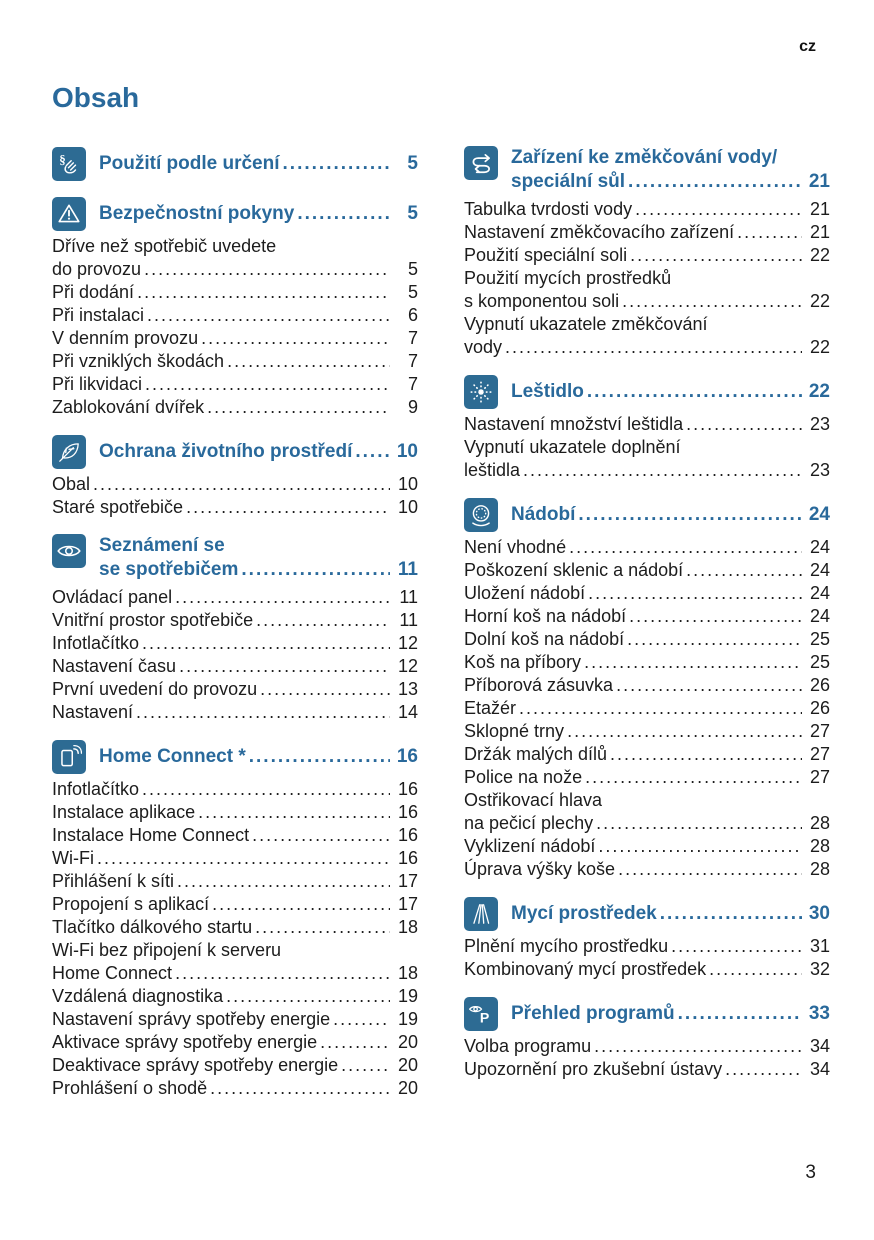 The image size is (874, 1240). What do you see at coordinates (162, 545) in the screenshot?
I see `section-title-line: Seznámení se` at bounding box center [162, 545].